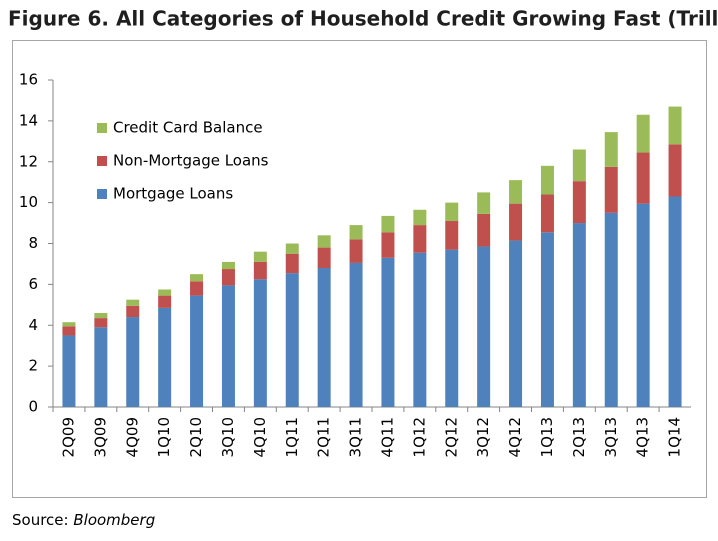  What do you see at coordinates (451, 437) in the screenshot?
I see `x-tick-label: 2Q12` at bounding box center [451, 437].